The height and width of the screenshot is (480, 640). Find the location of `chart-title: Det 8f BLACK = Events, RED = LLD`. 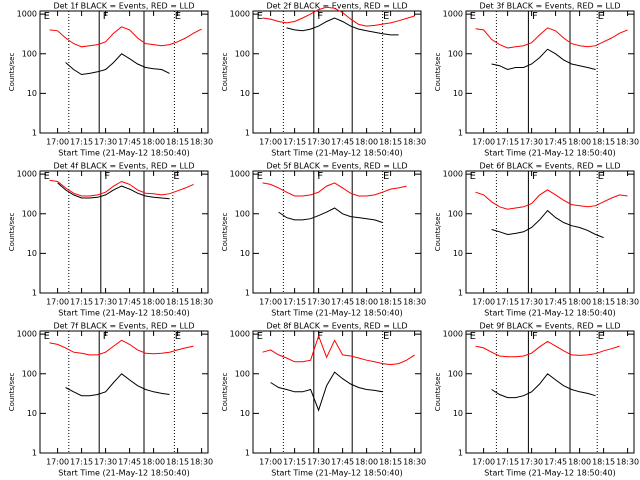

chart-title: Det 8f BLACK = Events, RED = LLD is located at coordinates (336, 326).